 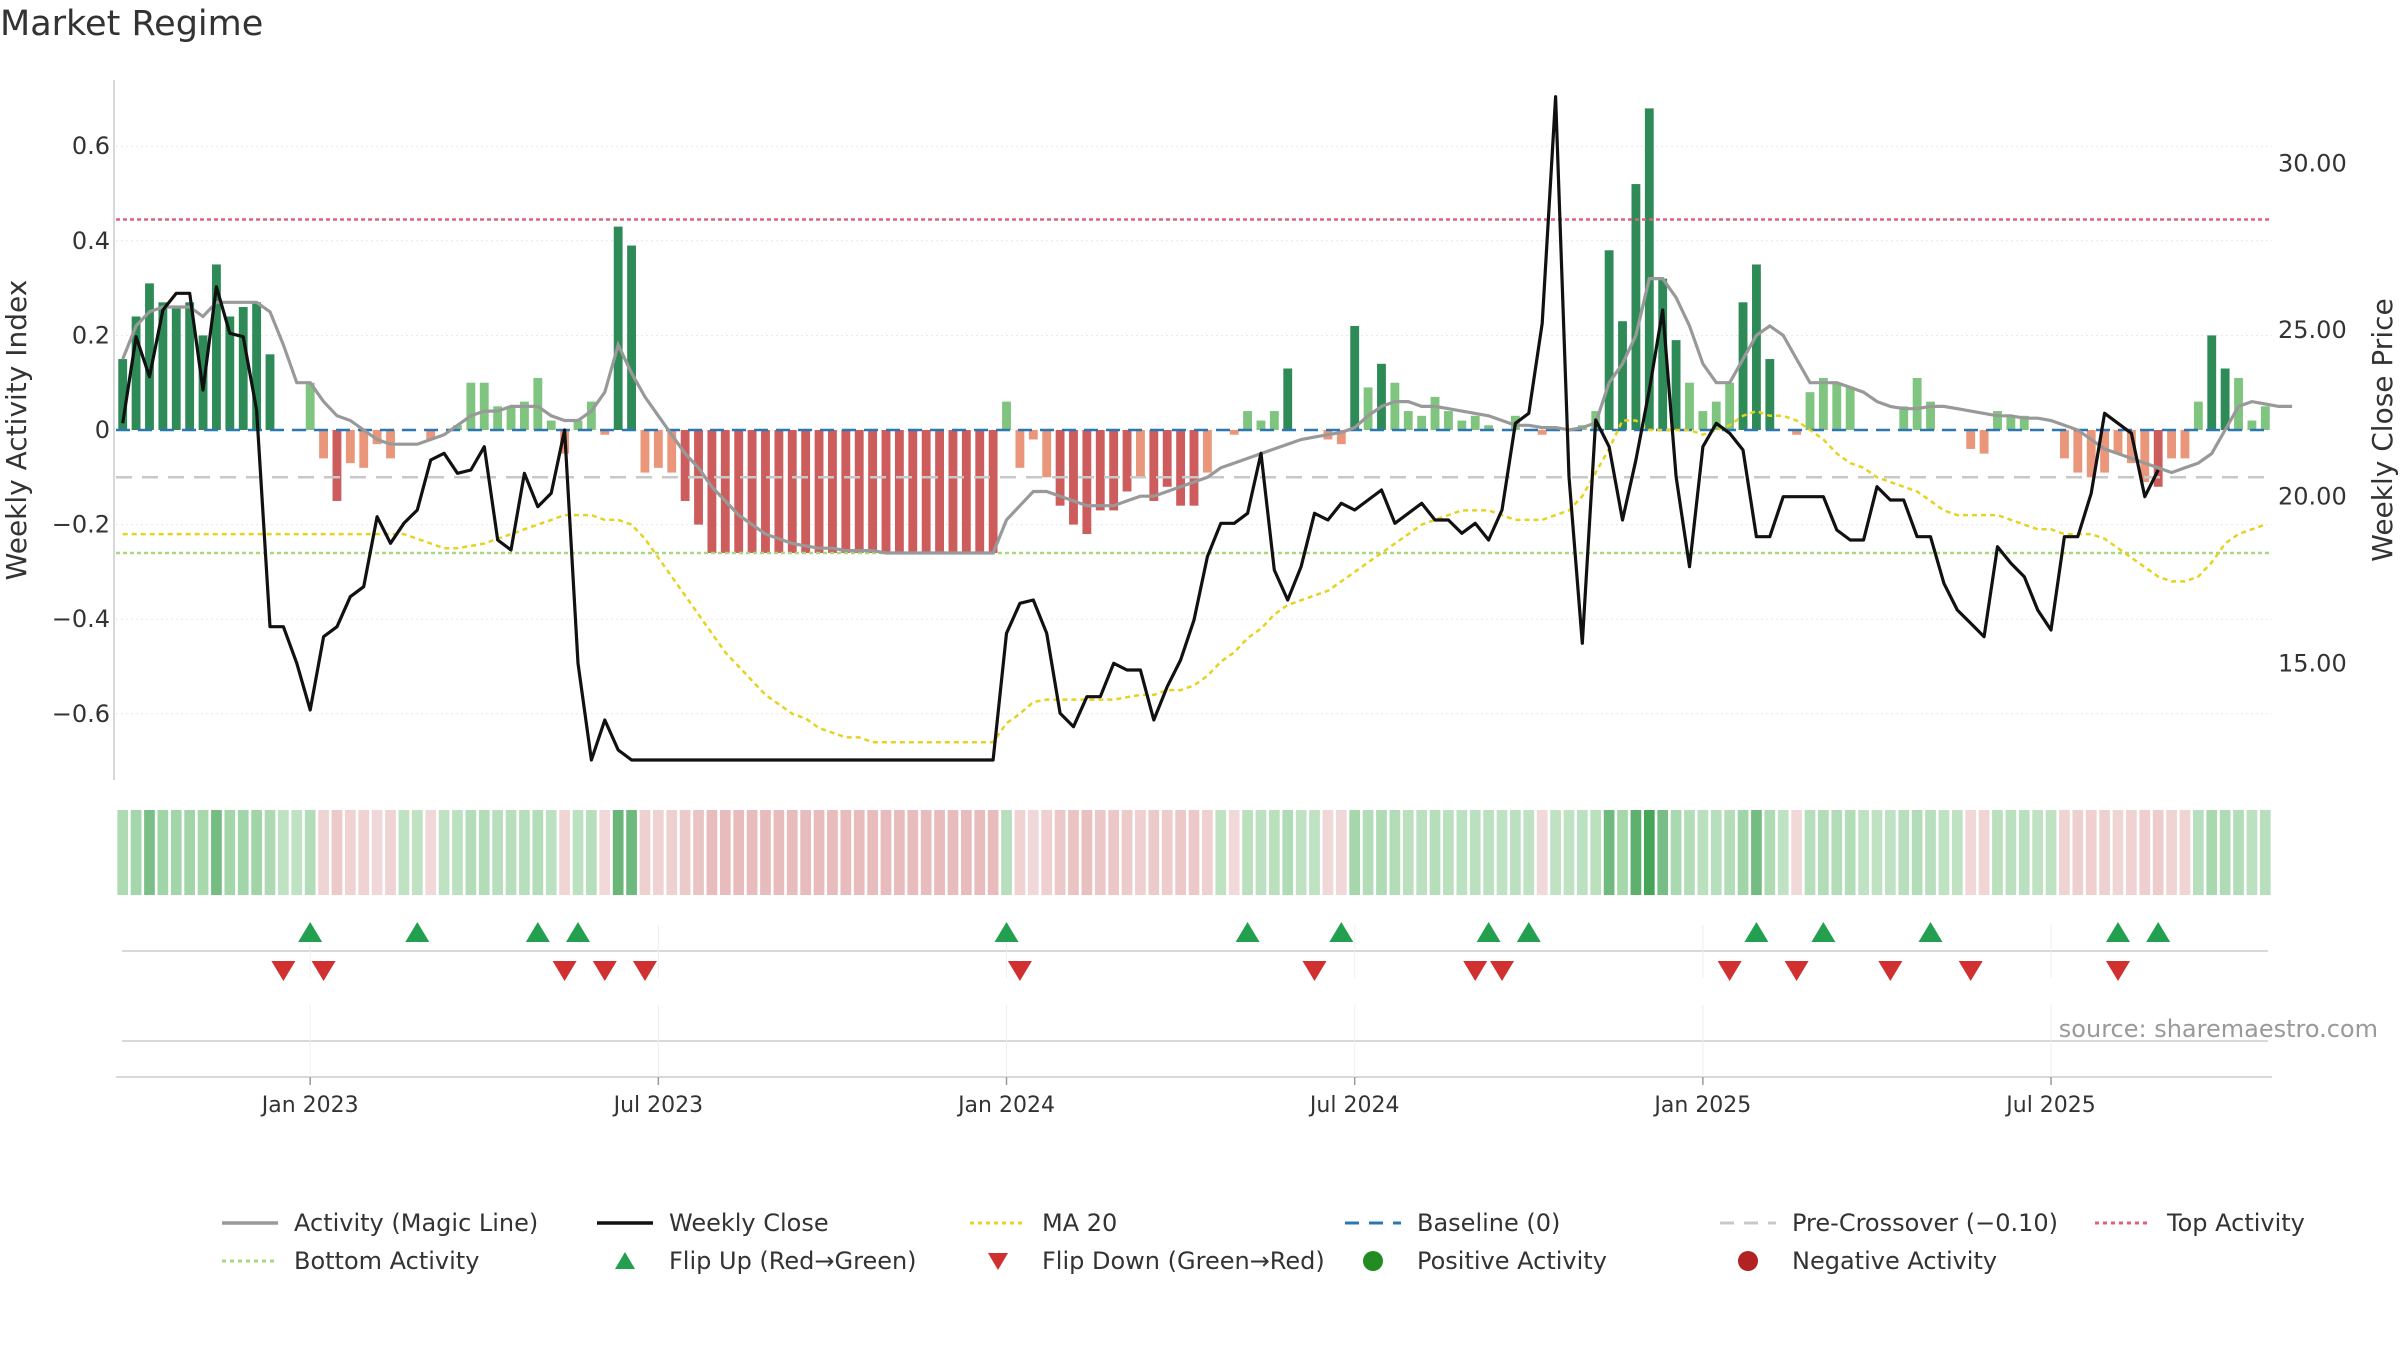 I want to click on x-tick-label: Jan 2024, so click(x=1005, y=1105).